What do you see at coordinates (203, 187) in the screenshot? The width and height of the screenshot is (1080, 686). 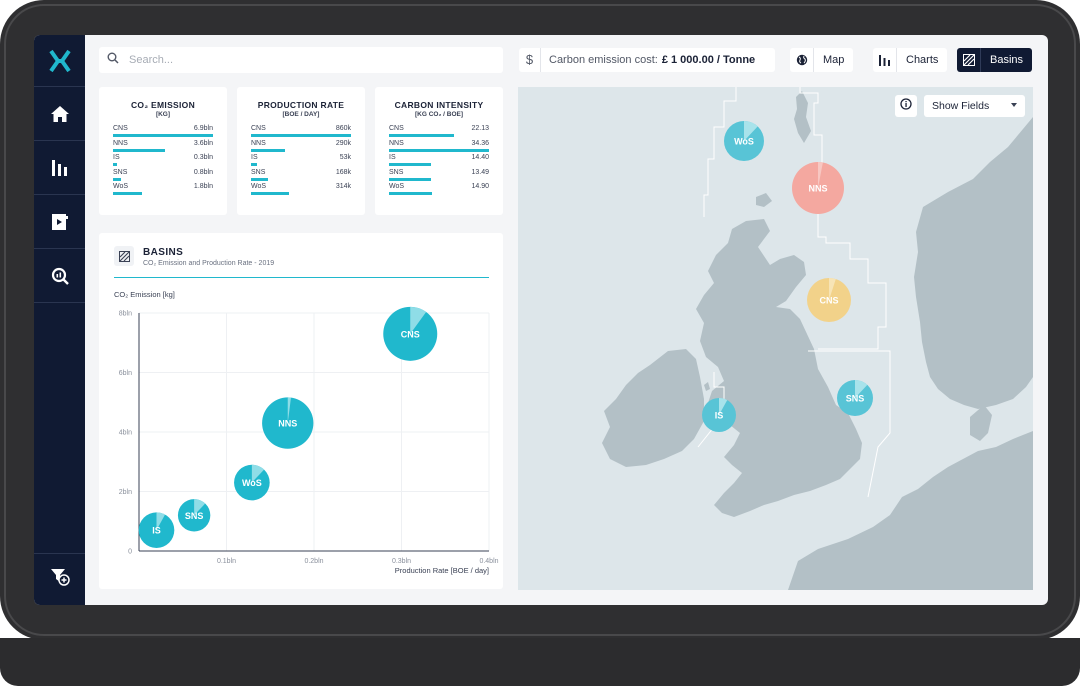 I see `kpi-row-value: 1.8bln` at bounding box center [203, 187].